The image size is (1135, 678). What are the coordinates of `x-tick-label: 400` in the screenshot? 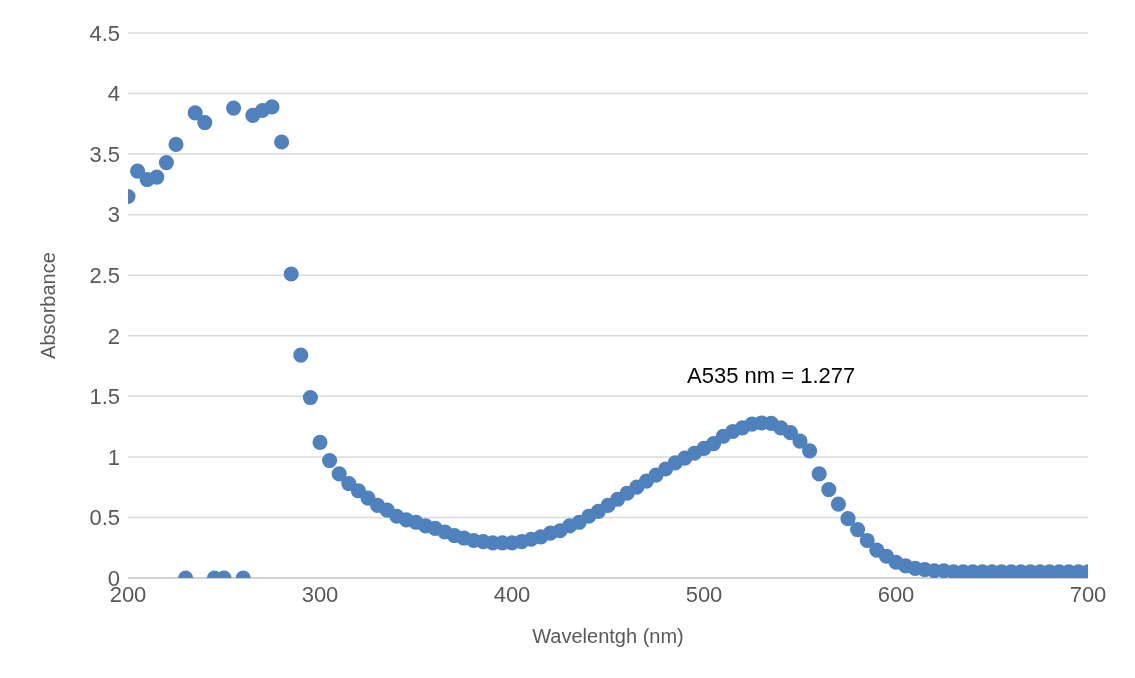 It's located at (512, 594).